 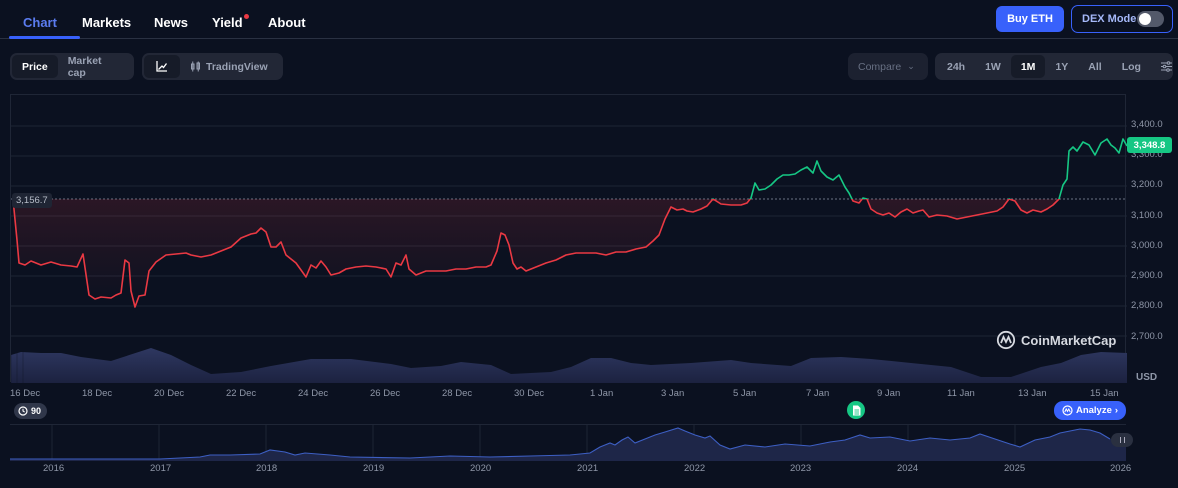 I want to click on line-chart-button, so click(x=162, y=66).